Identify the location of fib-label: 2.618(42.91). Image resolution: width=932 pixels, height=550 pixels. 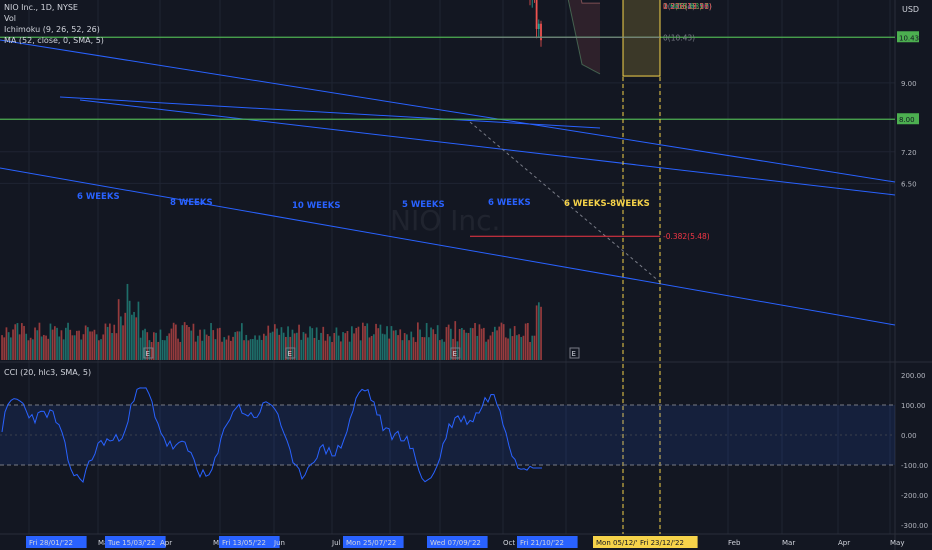
(687, 6).